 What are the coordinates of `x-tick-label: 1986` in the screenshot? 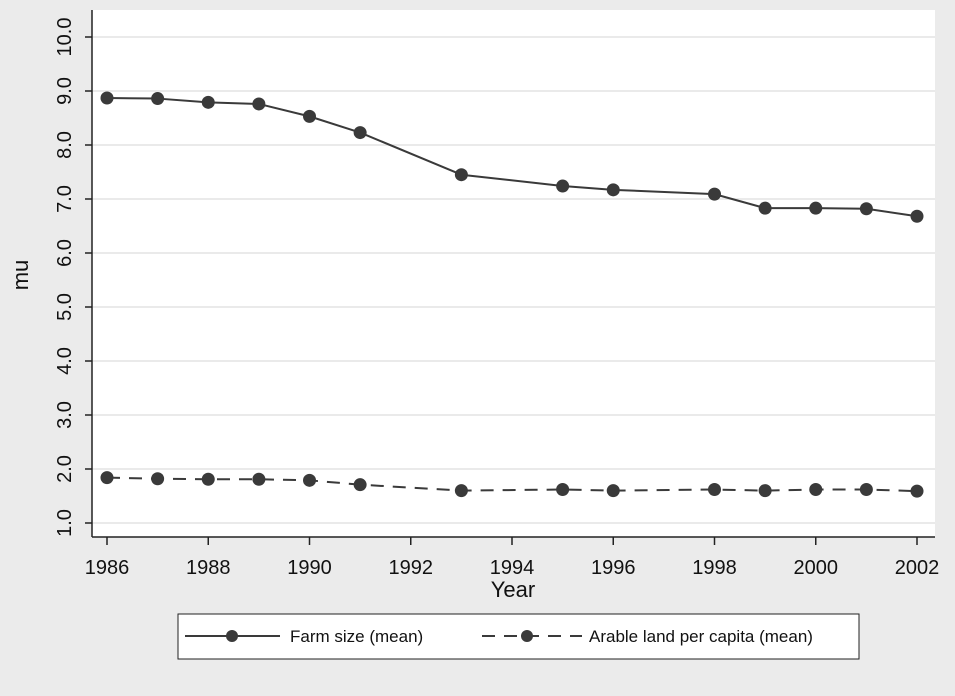 It's located at (107, 568).